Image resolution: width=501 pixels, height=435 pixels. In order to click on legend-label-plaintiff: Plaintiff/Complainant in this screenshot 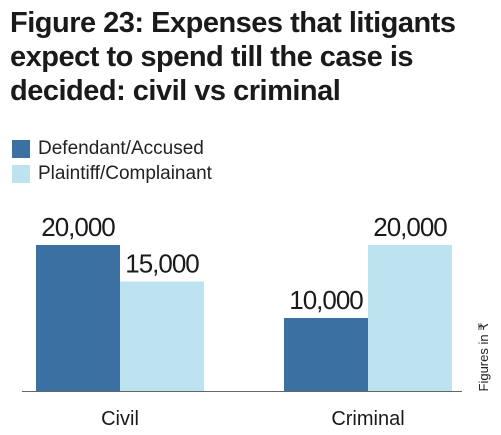, I will do `click(125, 173)`.